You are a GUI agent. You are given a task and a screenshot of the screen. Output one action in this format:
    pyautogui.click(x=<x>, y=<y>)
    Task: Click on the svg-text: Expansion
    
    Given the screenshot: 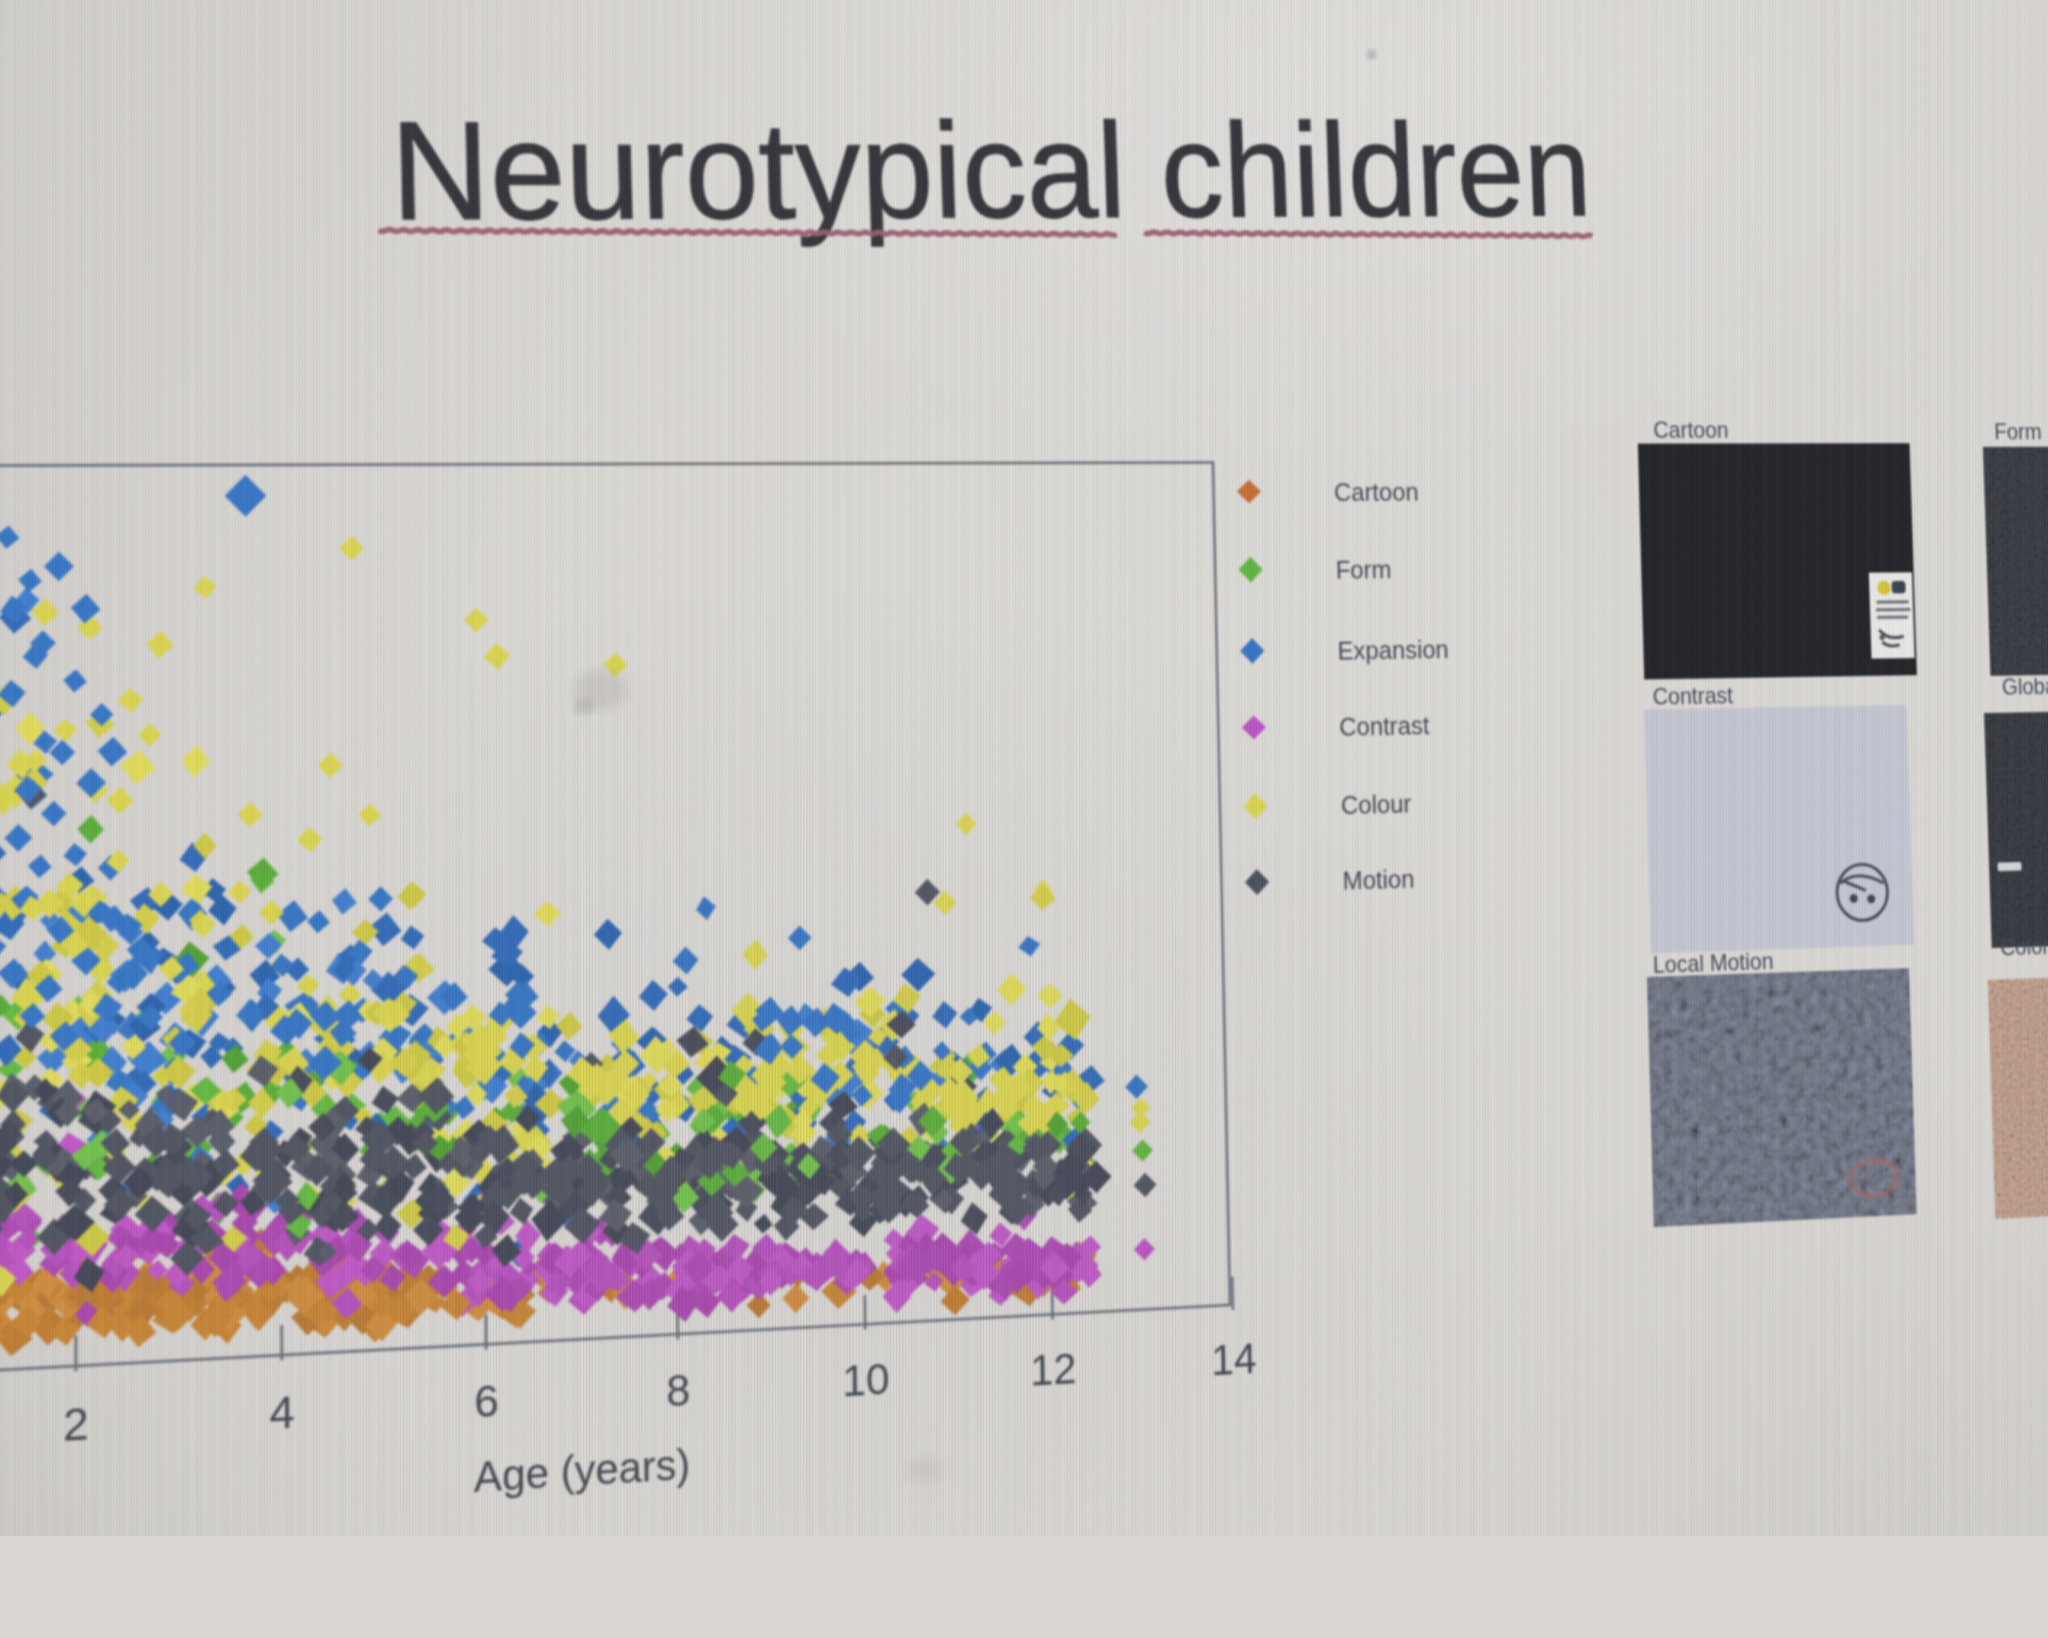 What is the action you would take?
    pyautogui.click(x=1393, y=650)
    